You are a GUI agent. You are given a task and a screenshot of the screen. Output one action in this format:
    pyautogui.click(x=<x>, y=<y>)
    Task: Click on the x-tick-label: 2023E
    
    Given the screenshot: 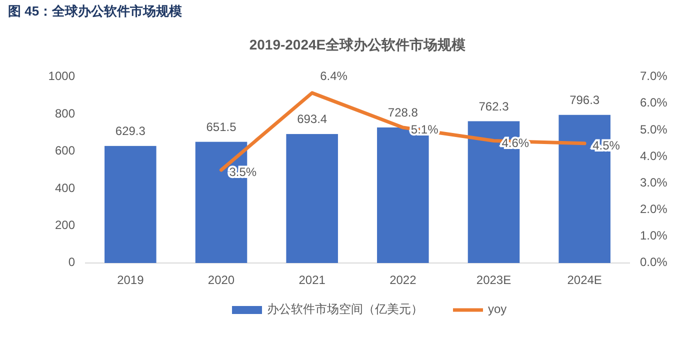 What is the action you would take?
    pyautogui.click(x=494, y=280)
    